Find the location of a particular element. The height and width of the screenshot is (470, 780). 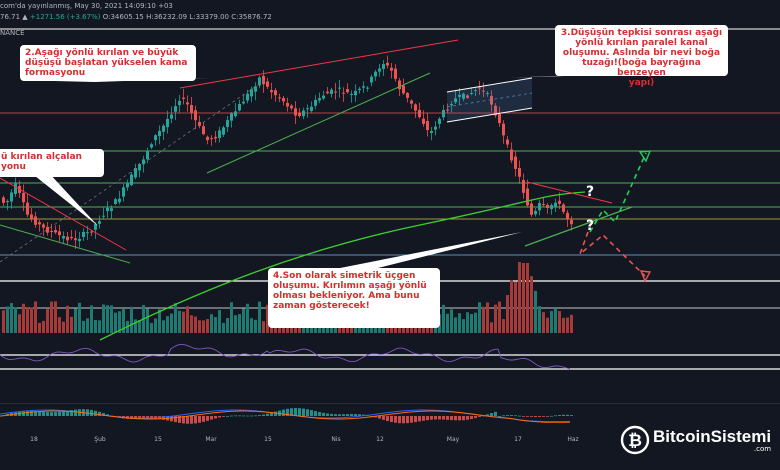

annotation-line: oluşumu. Kırılımın aşağı yönlü is located at coordinates (350, 286).